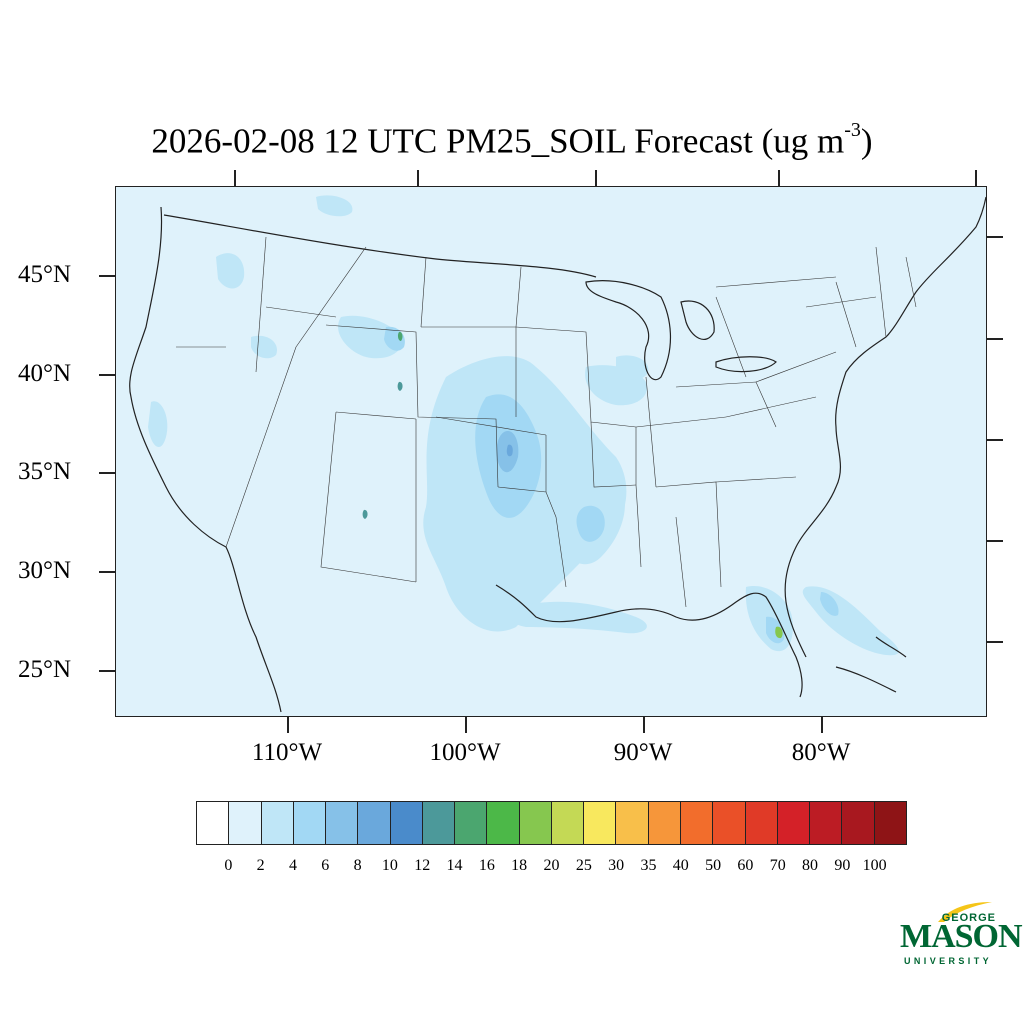 The height and width of the screenshot is (1024, 1024). Describe the element at coordinates (779, 632) in the screenshot. I see `contour-florida-hotspot` at that location.